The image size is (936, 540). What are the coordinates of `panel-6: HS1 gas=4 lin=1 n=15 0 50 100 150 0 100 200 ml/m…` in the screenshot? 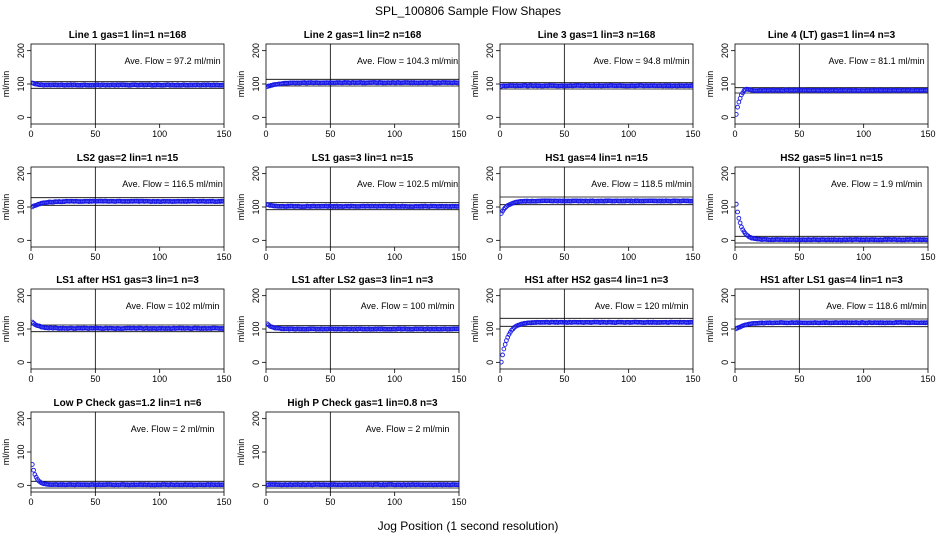 It's located at (585, 207).